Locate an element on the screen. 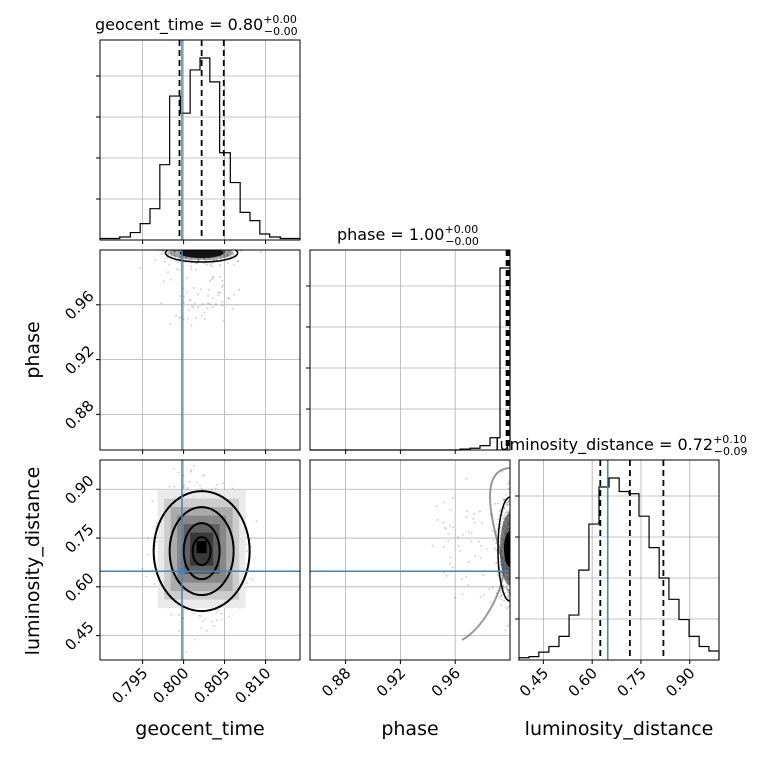 The height and width of the screenshot is (760, 760). title-luminosity-distance: luminosity_distance = 0.72+0.10 −0.09 is located at coordinates (621, 445).